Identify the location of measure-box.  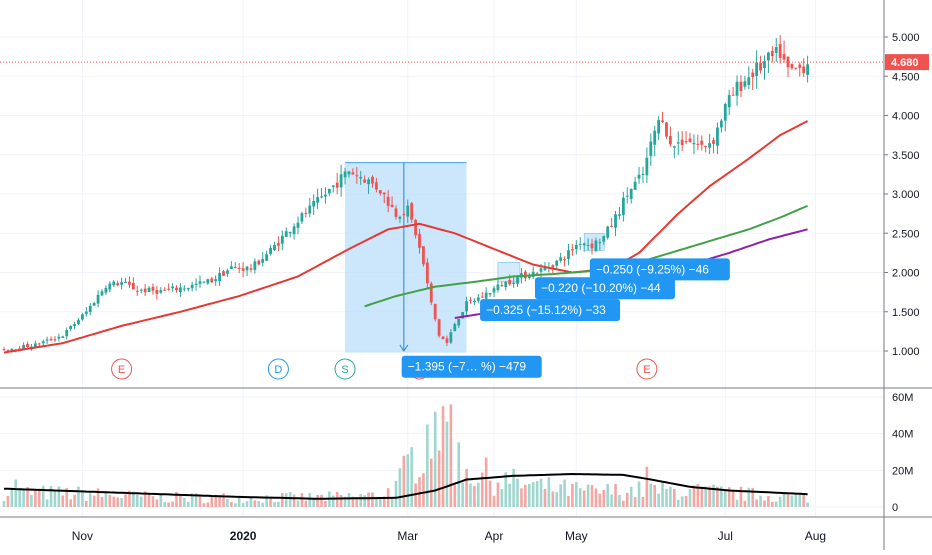
(594, 242).